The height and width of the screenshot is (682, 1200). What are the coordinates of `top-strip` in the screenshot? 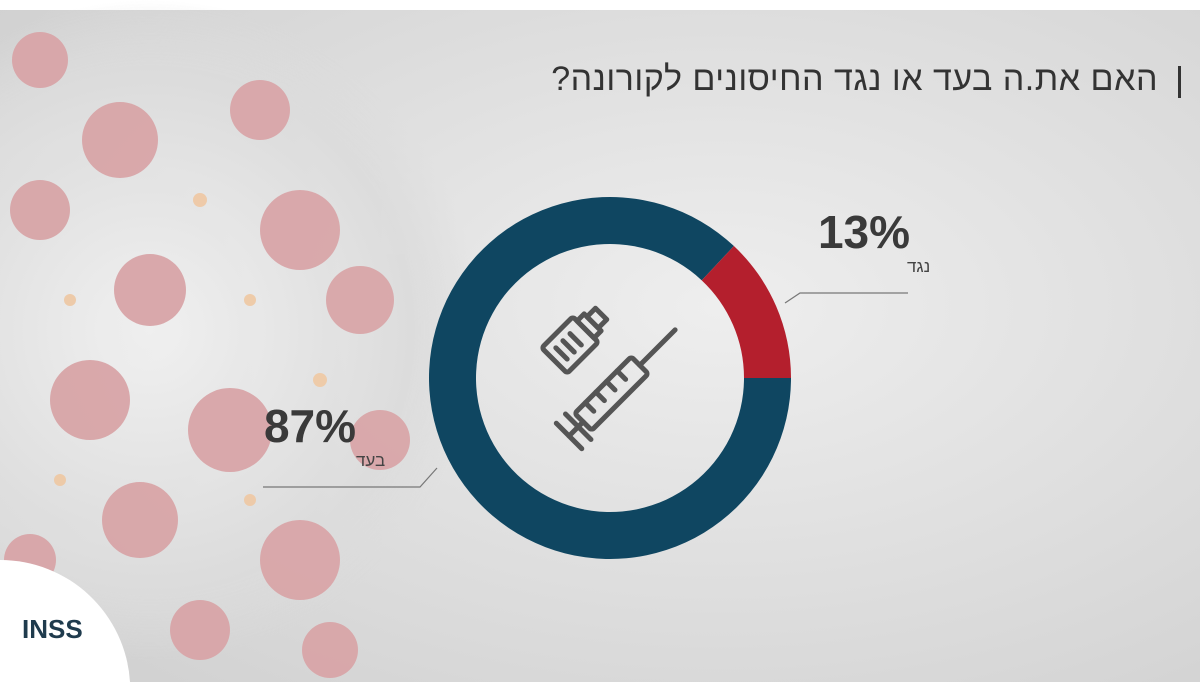 It's located at (600, 5).